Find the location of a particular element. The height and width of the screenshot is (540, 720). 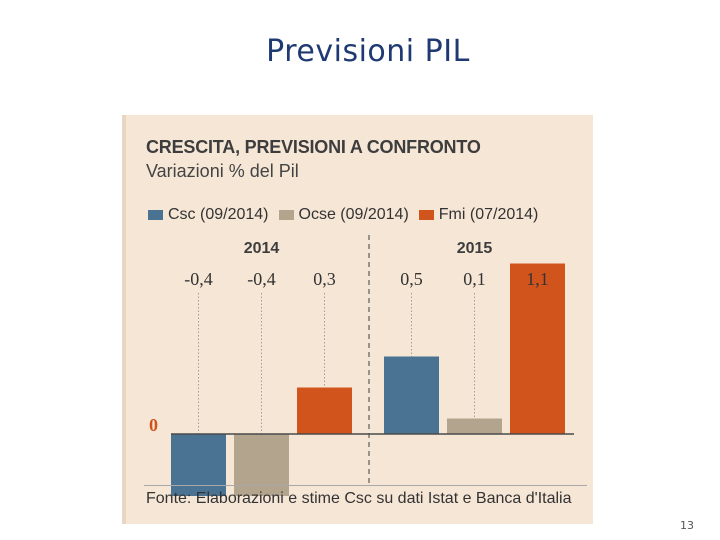

legend-item-ocse: Ocse (09/2014) is located at coordinates (343, 215).